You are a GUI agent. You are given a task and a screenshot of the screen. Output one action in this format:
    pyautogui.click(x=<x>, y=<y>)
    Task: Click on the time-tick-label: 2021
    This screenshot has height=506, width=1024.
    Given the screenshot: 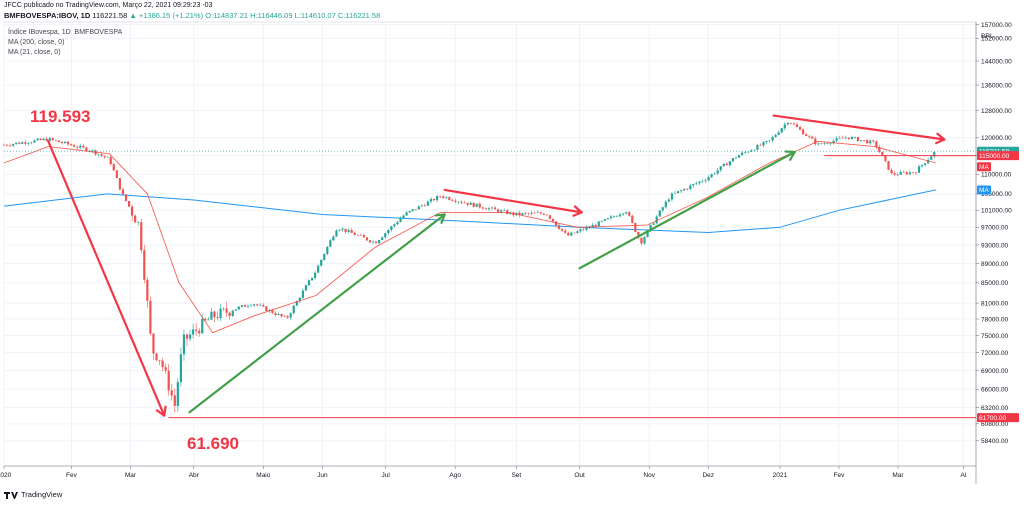 What is the action you would take?
    pyautogui.click(x=780, y=475)
    